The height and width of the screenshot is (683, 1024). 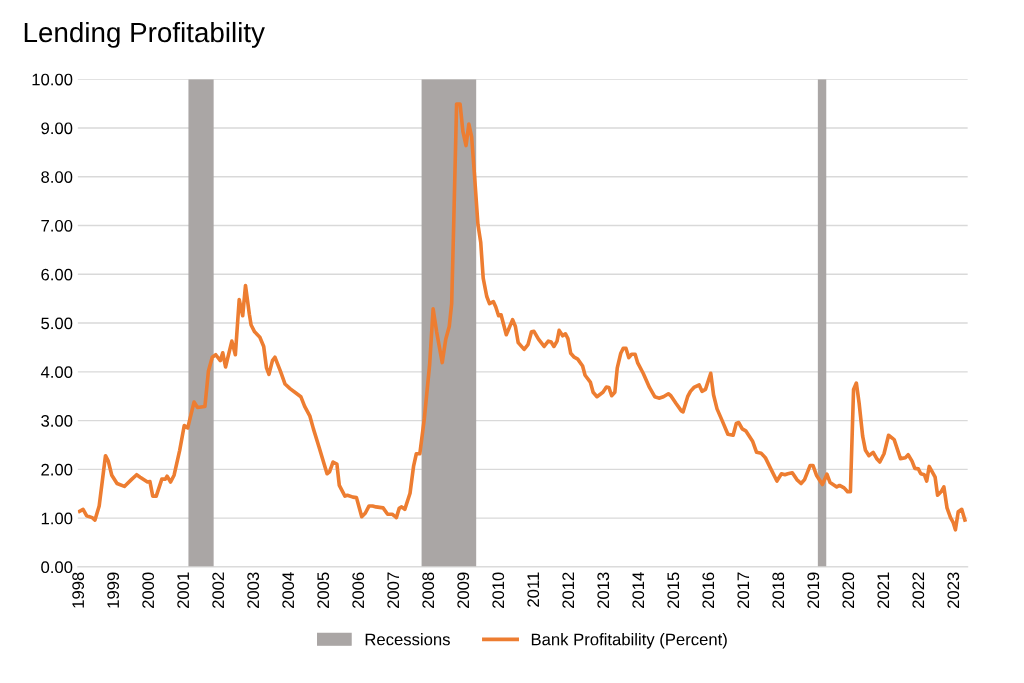 What do you see at coordinates (183, 590) in the screenshot?
I see `x-tick-label: 2001` at bounding box center [183, 590].